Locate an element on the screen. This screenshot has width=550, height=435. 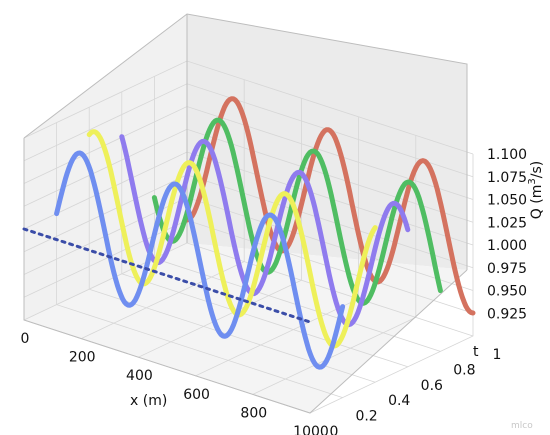
z-axis-label: Q (m3/s) is located at coordinates (536, 190).